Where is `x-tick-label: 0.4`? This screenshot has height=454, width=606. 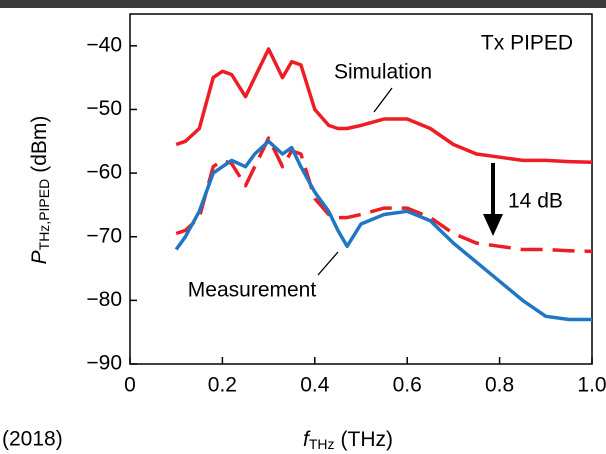
x-tick-label: 0.4 is located at coordinates (315, 385).